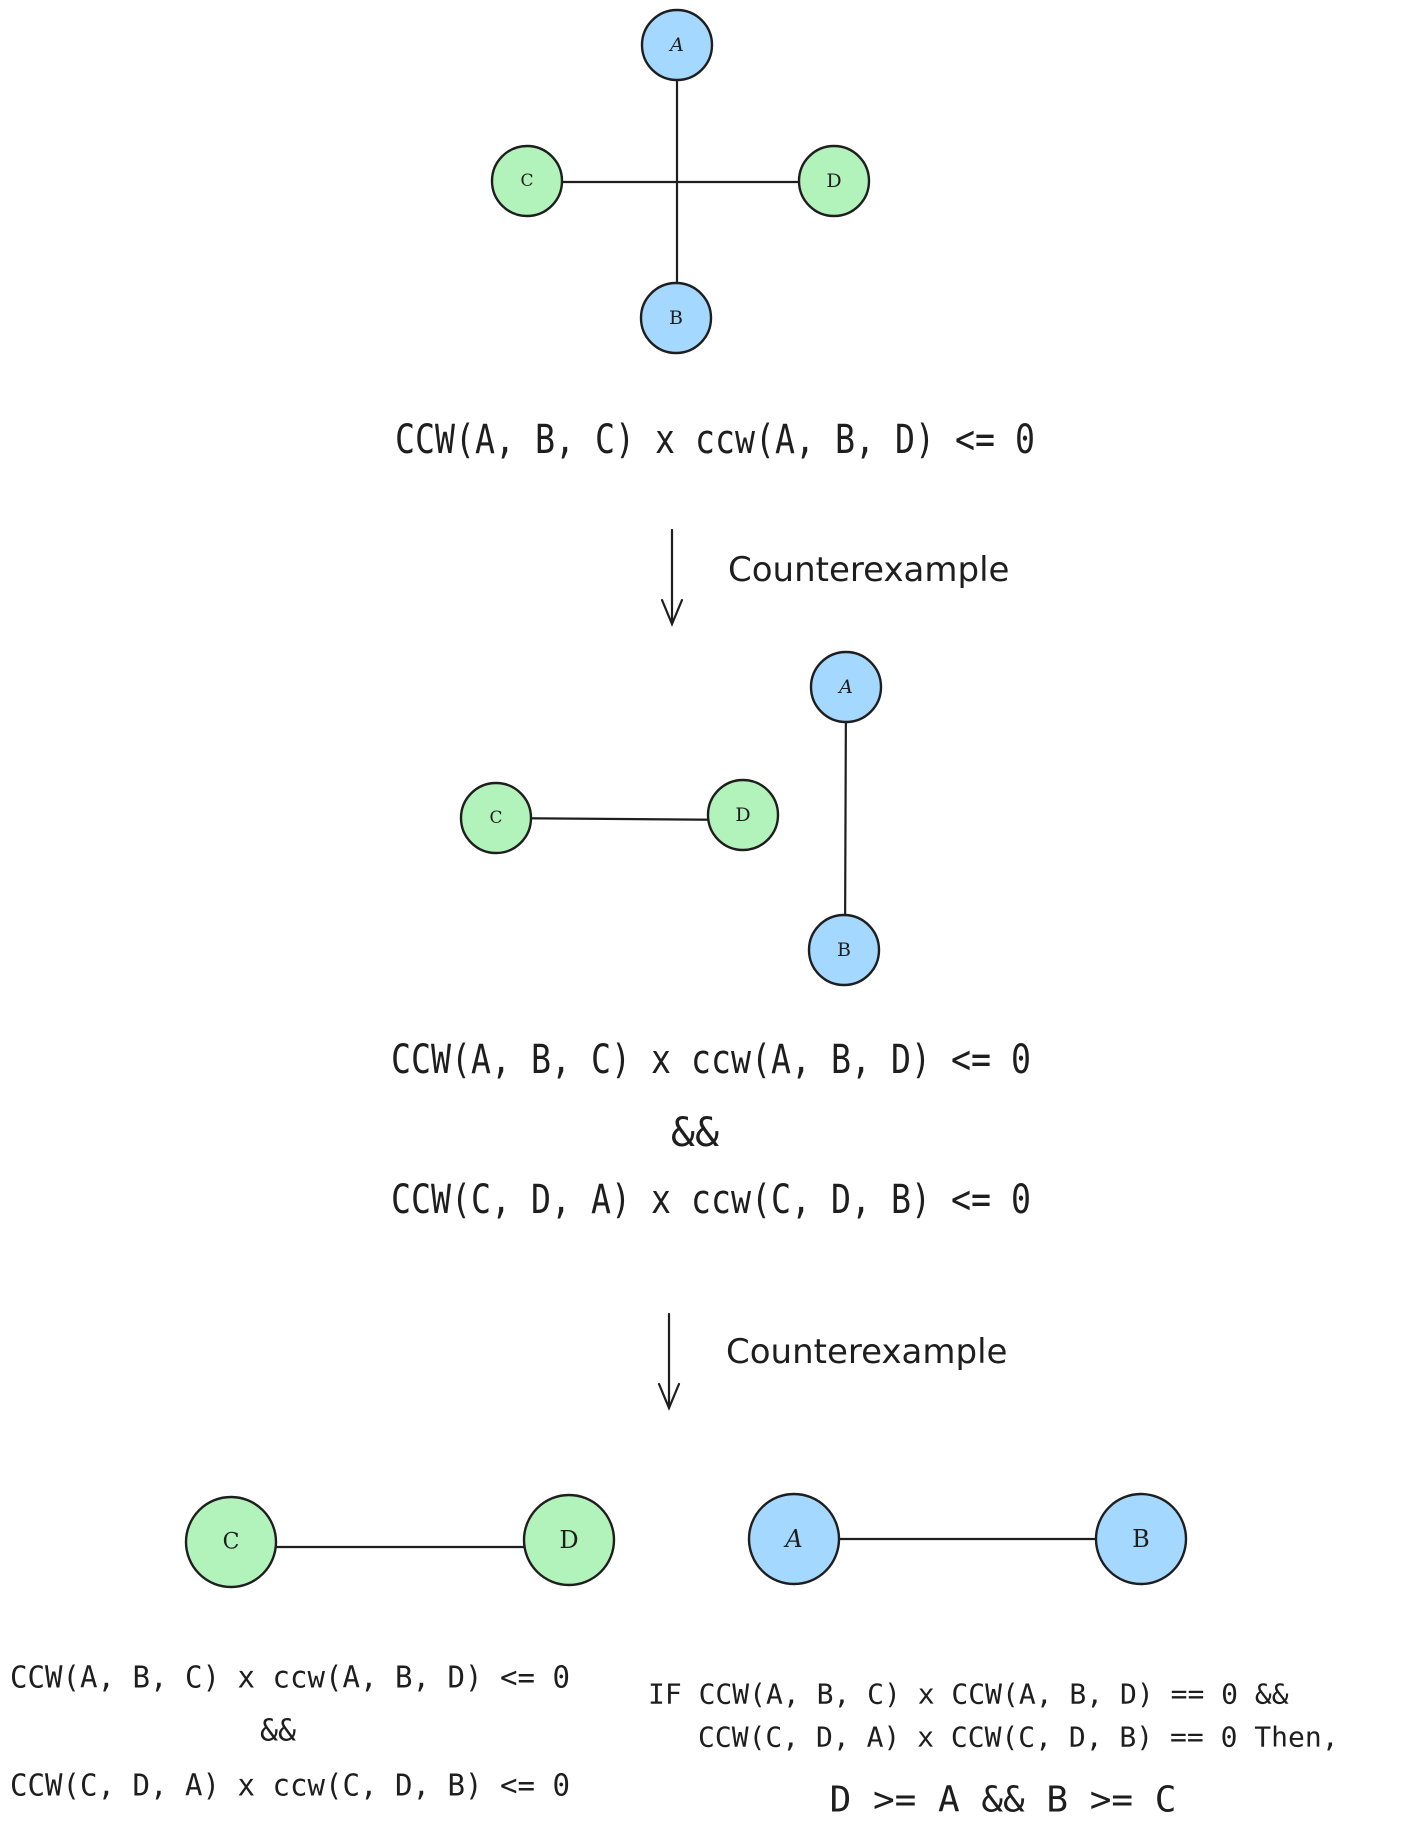 The image size is (1428, 1830). Describe the element at coordinates (619, 819) in the screenshot. I see `segment-cd` at that location.